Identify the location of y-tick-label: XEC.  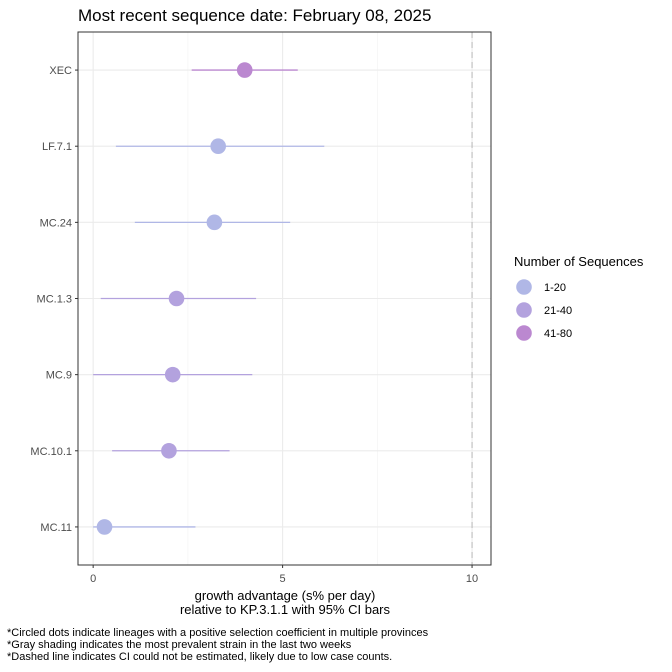
(60, 71).